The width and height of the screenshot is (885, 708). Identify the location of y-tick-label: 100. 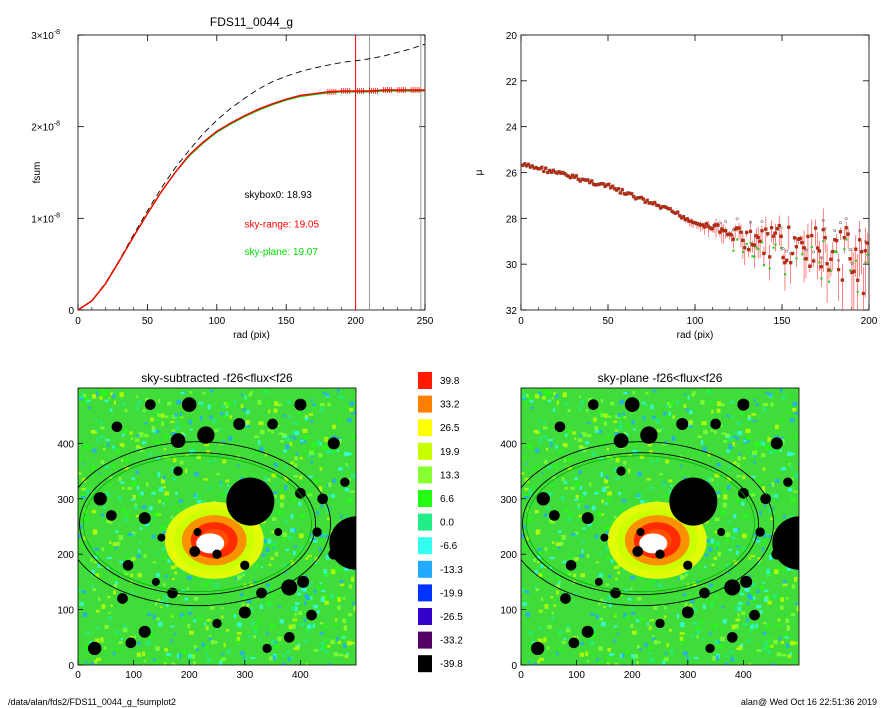
(65, 611).